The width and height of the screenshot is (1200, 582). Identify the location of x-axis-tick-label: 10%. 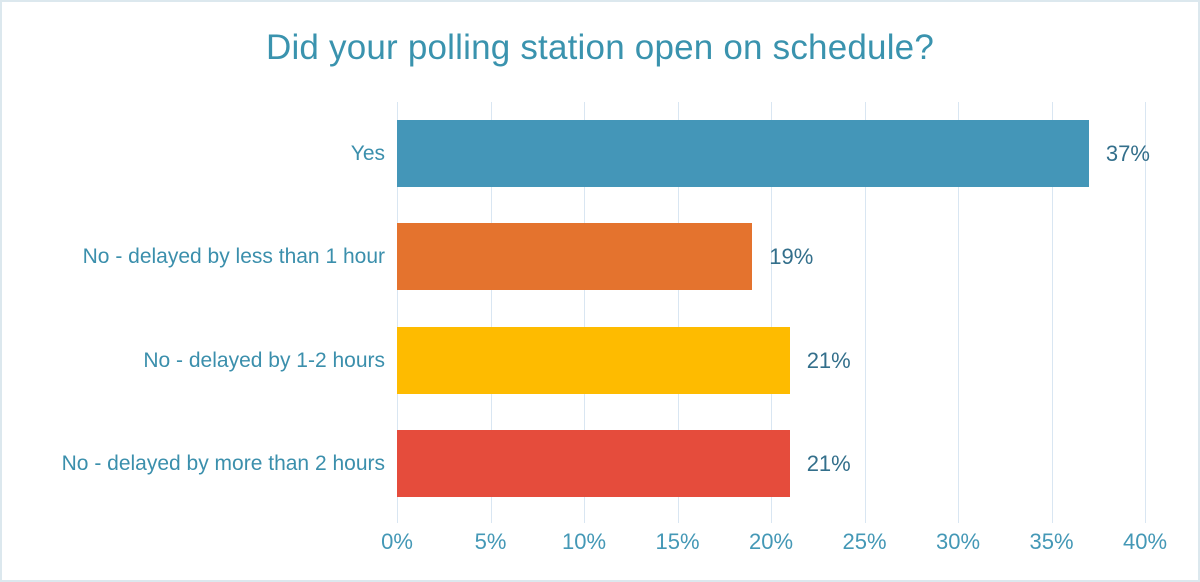
(584, 541).